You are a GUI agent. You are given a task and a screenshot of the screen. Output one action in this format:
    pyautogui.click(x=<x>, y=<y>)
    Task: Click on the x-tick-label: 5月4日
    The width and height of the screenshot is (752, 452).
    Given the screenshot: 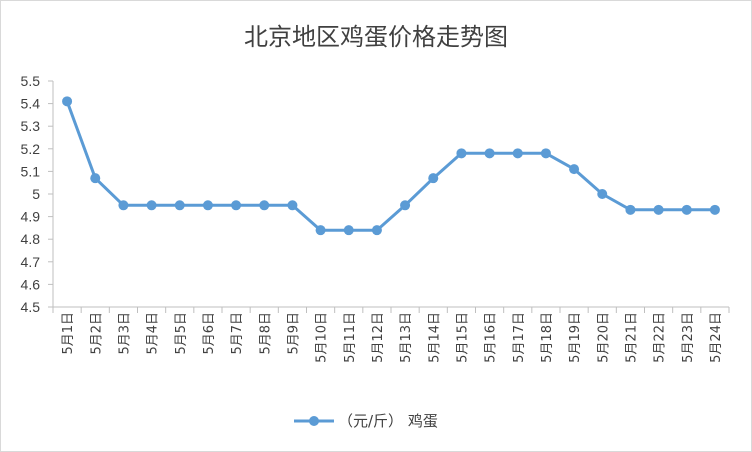 What is the action you would take?
    pyautogui.click(x=153, y=333)
    